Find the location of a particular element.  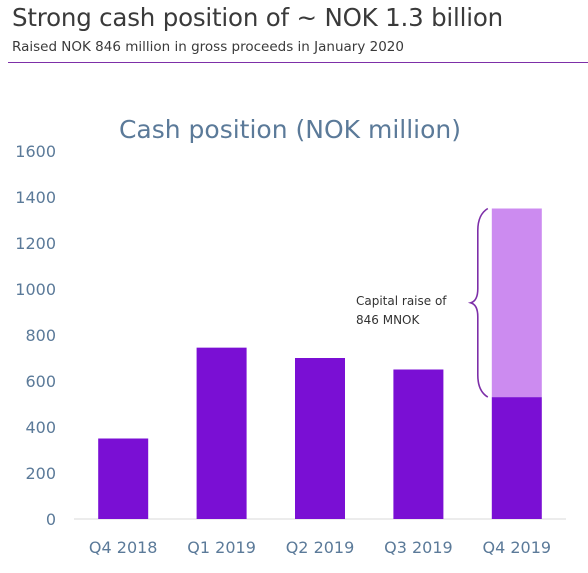

x-tick-label: Q4 2019 is located at coordinates (517, 547).